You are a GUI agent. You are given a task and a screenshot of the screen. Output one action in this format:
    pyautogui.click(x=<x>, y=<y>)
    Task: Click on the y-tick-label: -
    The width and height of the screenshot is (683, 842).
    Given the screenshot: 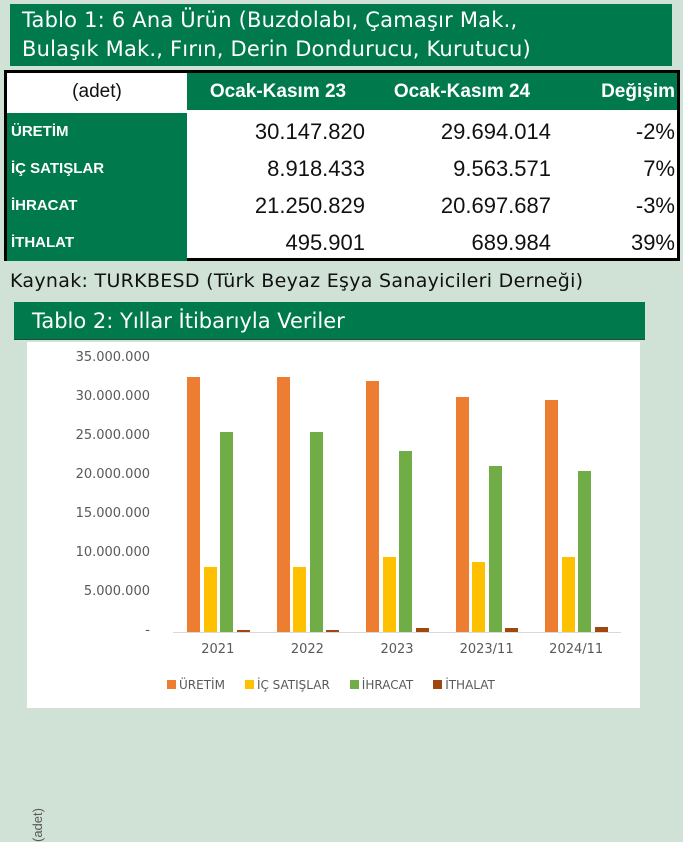 What is the action you would take?
    pyautogui.click(x=147, y=630)
    